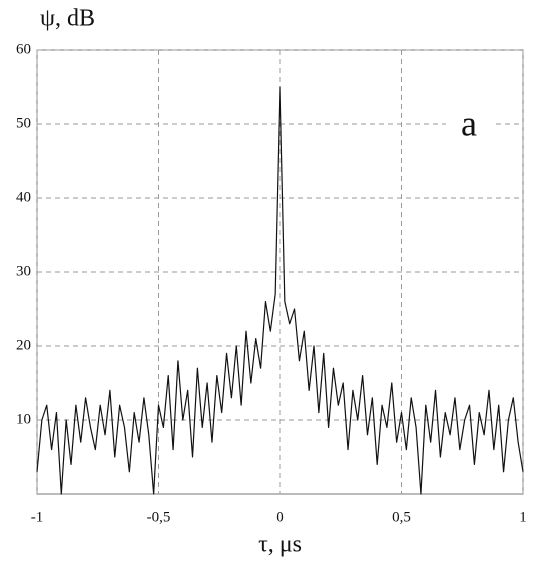 Image resolution: width=533 pixels, height=561 pixels. What do you see at coordinates (280, 517) in the screenshot?
I see `x-tick-label: 0` at bounding box center [280, 517].